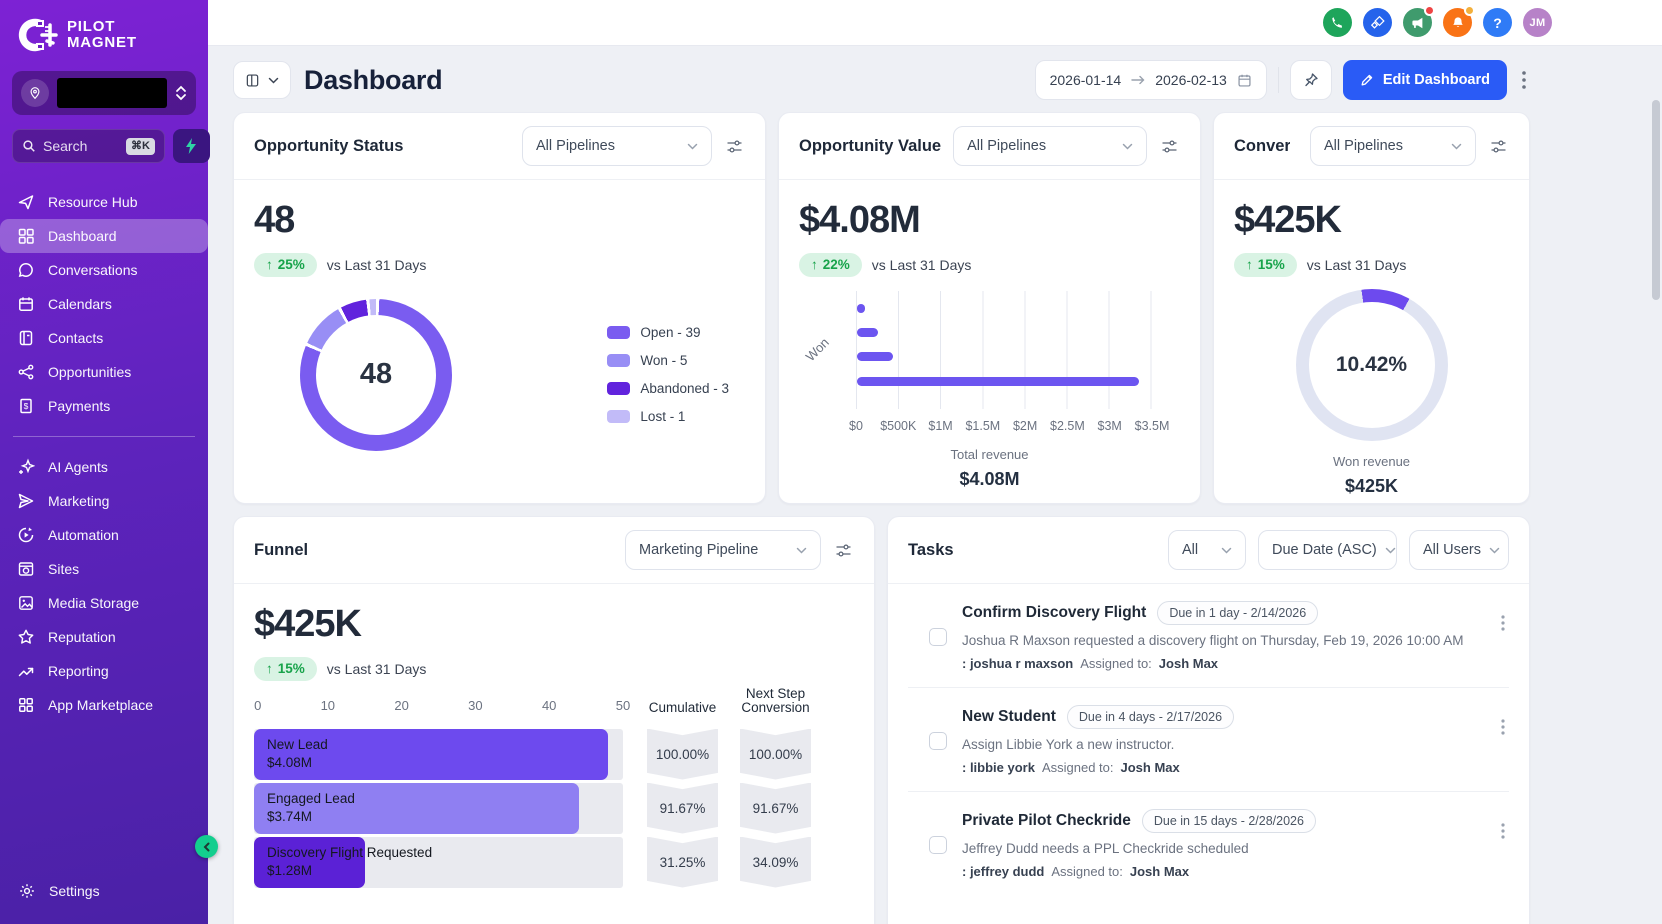 The width and height of the screenshot is (1662, 924). I want to click on sidebar-collapse-button, so click(206, 846).